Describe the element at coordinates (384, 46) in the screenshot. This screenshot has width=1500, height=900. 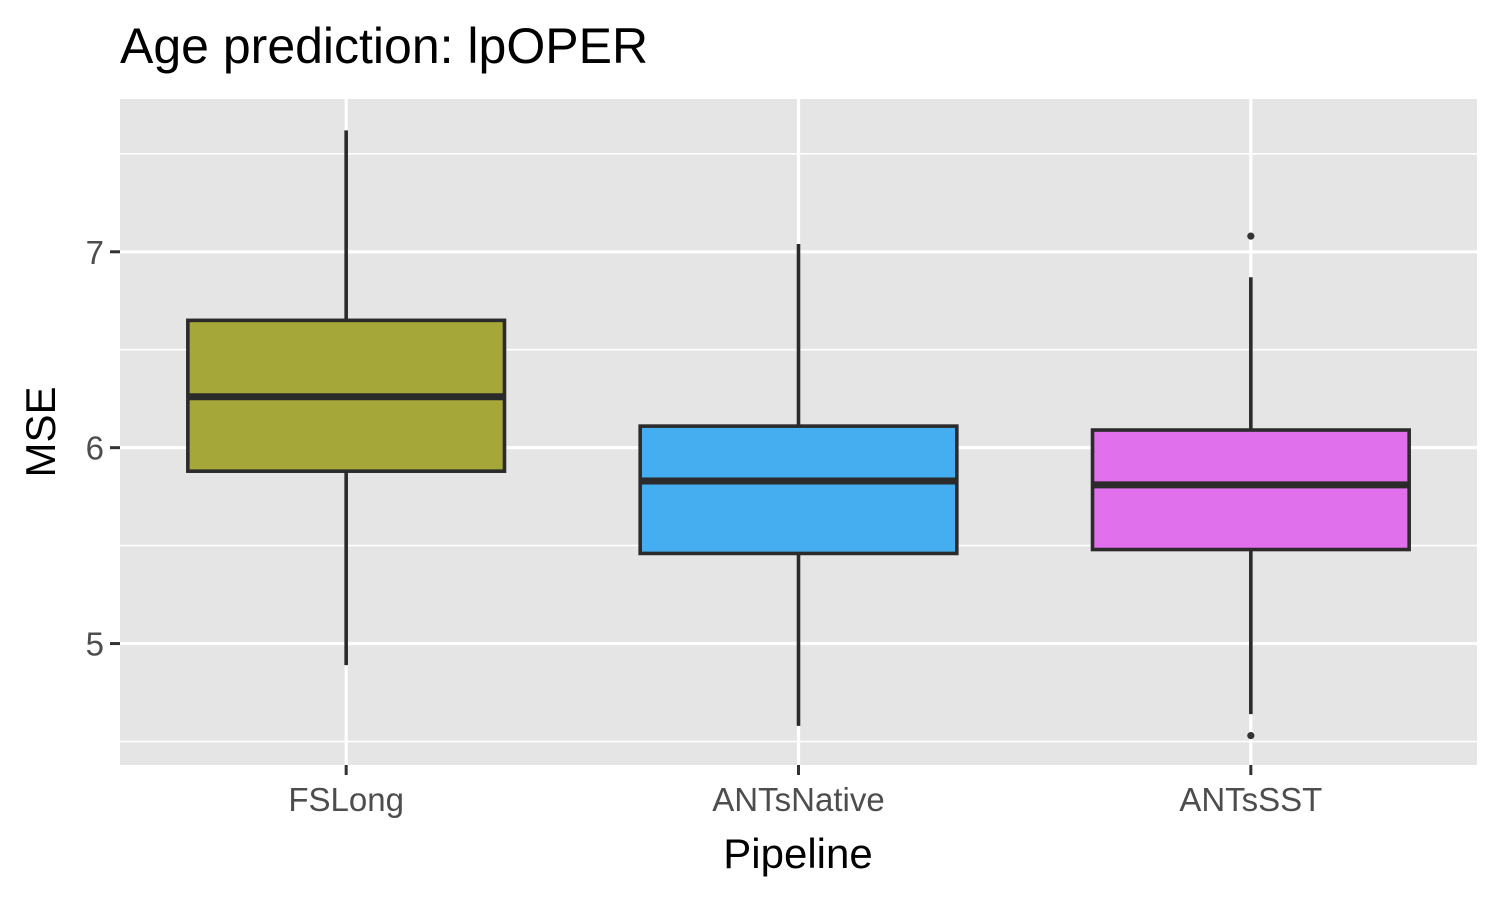
I see `chart-title: Age prediction: lpOPER` at that location.